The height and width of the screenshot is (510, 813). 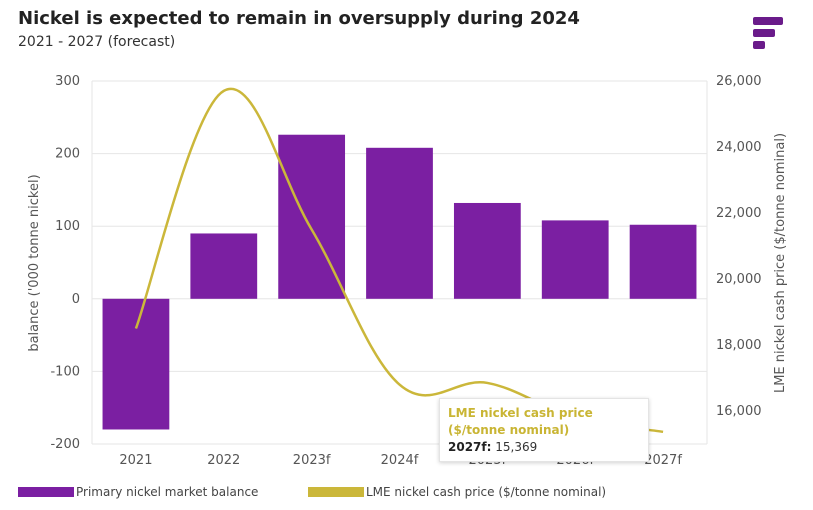 What do you see at coordinates (400, 460) in the screenshot?
I see `x-tick-label: 2024f` at bounding box center [400, 460].